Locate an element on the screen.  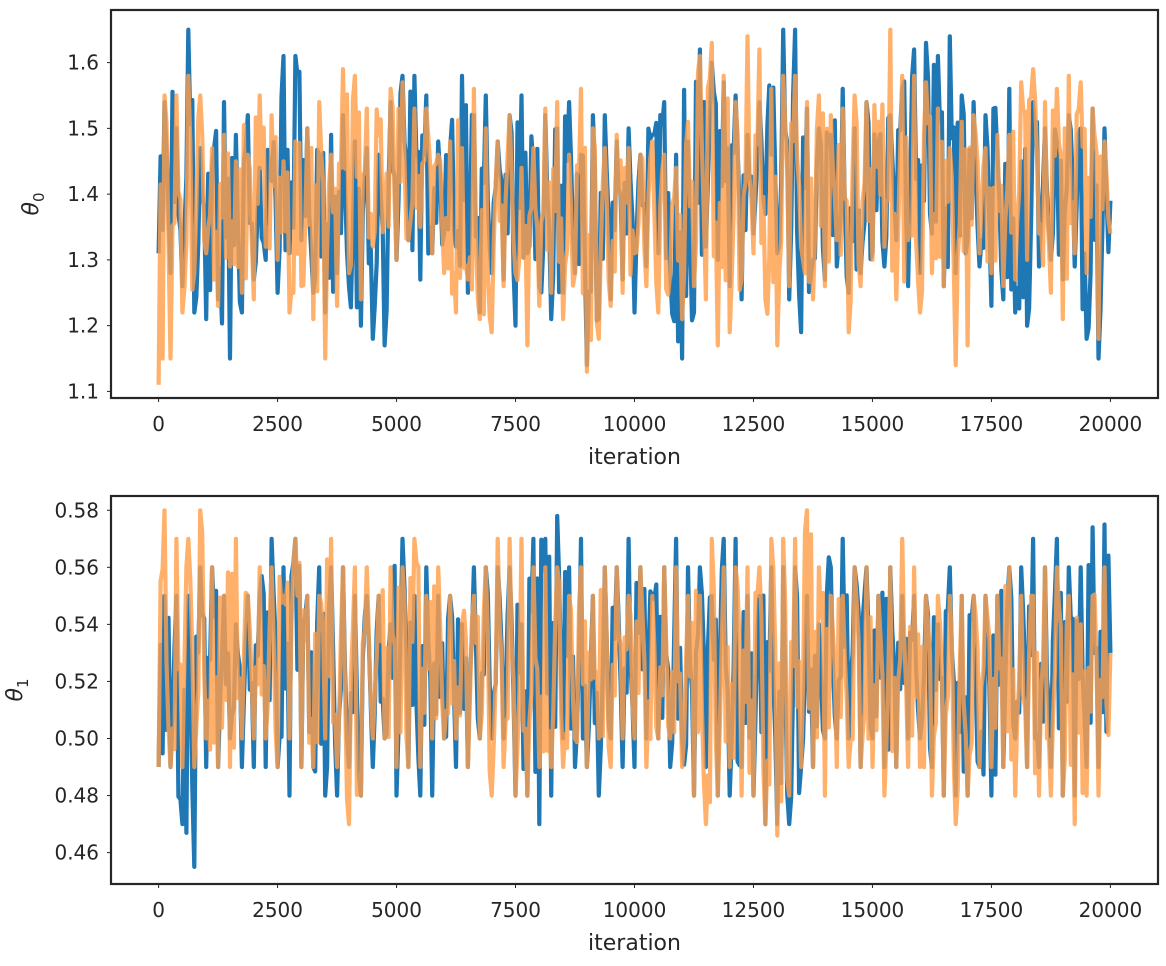
y-tick-label: 0.52 is located at coordinates (76, 681).